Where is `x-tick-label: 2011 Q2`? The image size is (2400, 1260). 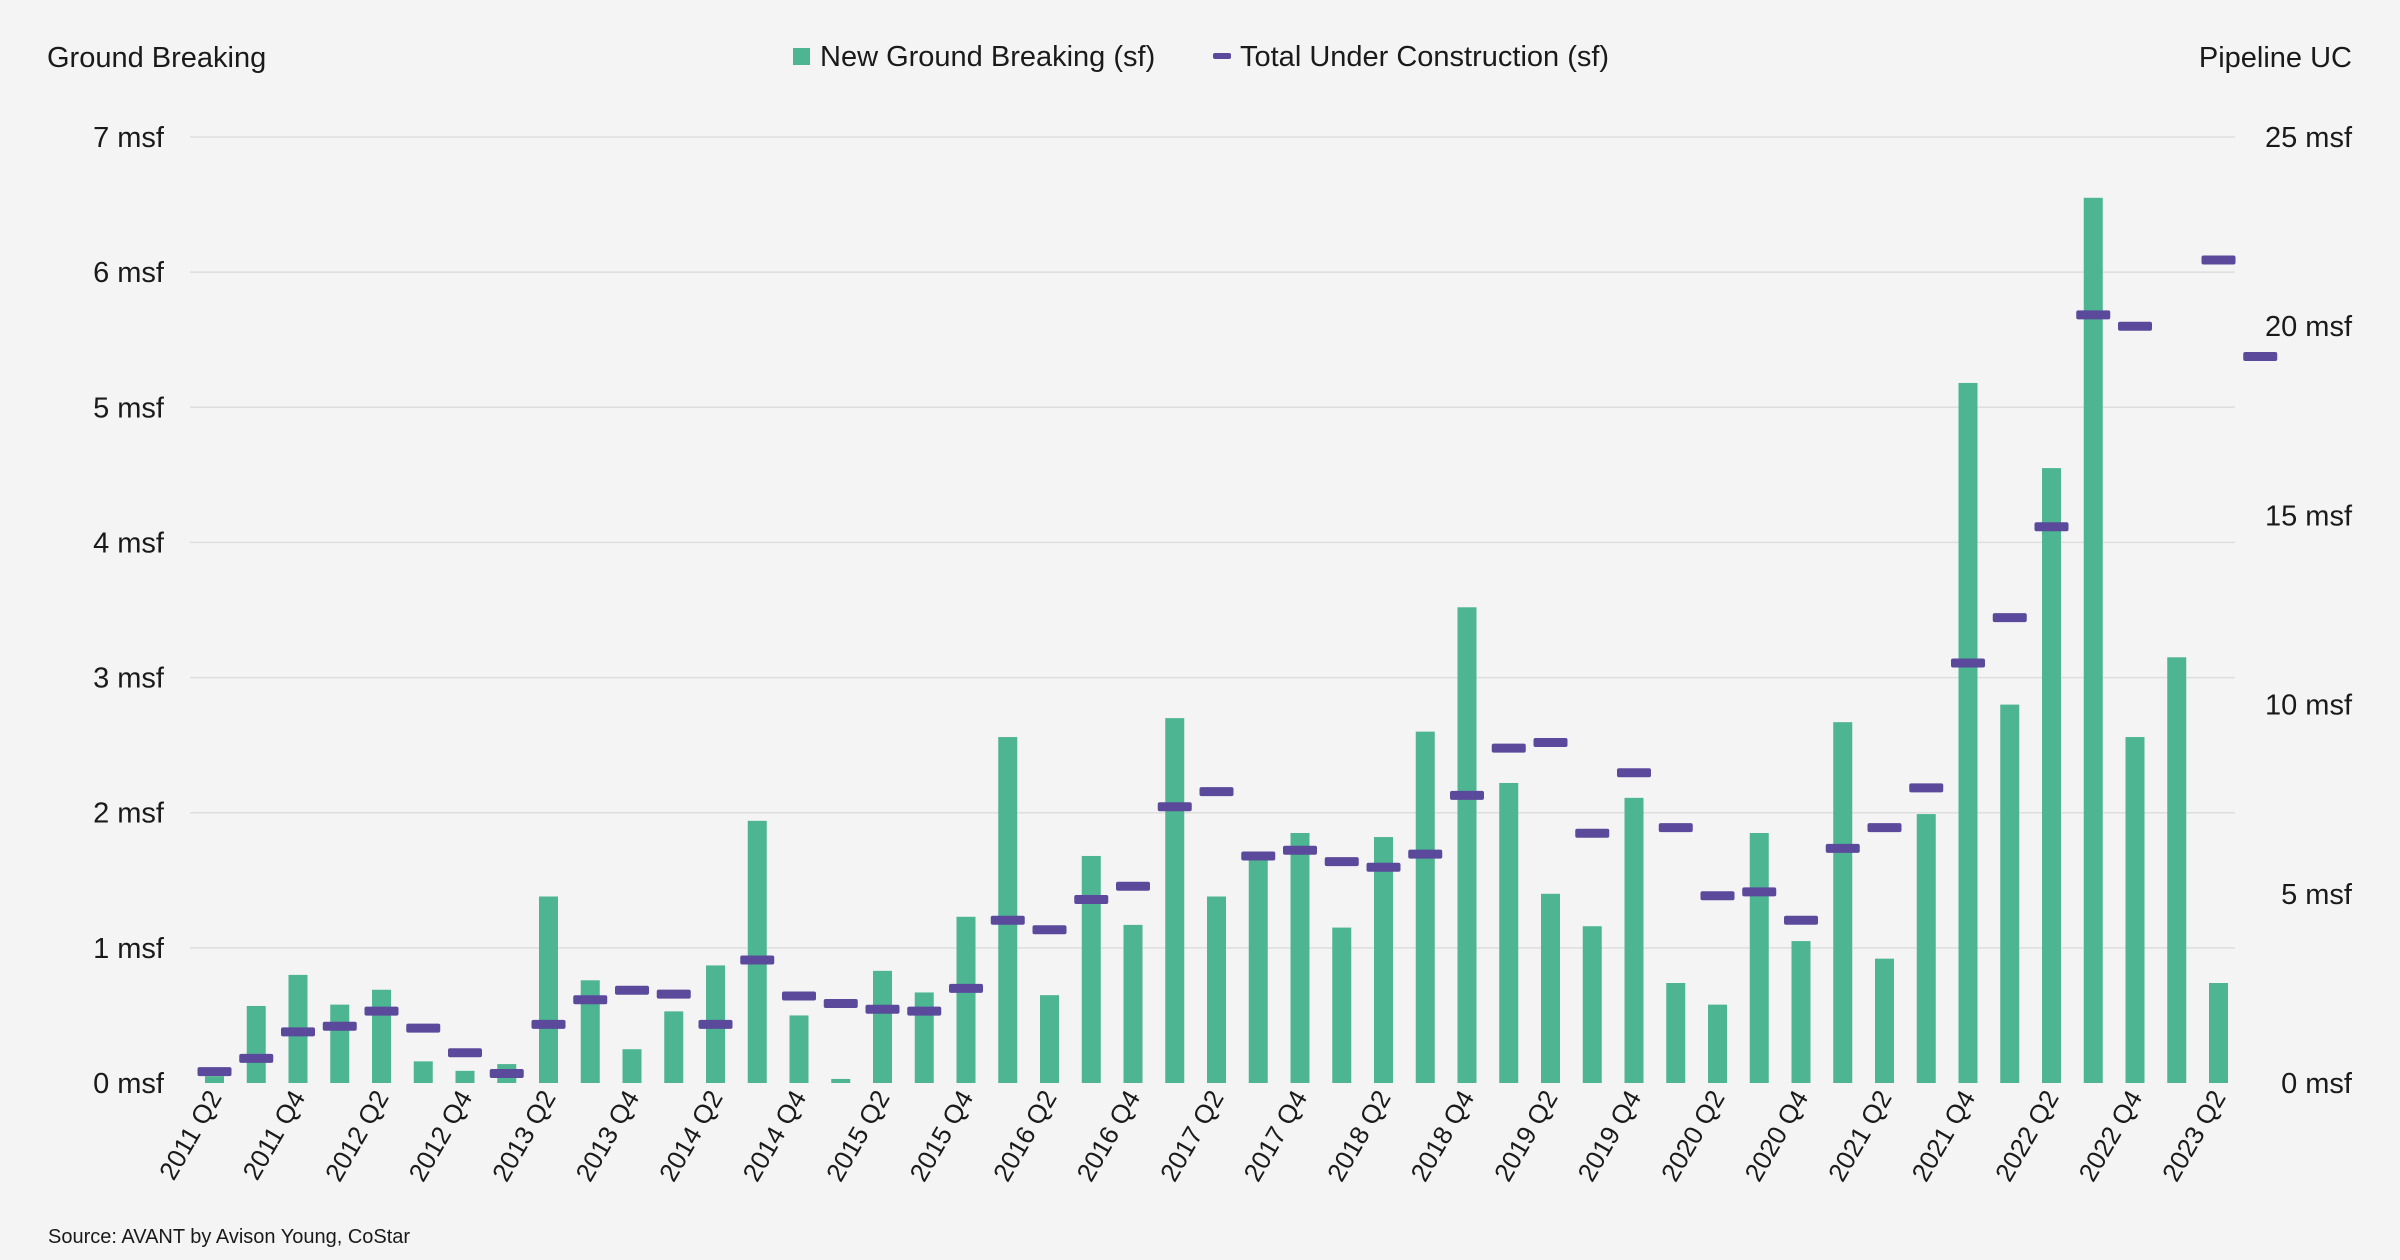
x-tick-label: 2011 Q2 is located at coordinates (190, 1135).